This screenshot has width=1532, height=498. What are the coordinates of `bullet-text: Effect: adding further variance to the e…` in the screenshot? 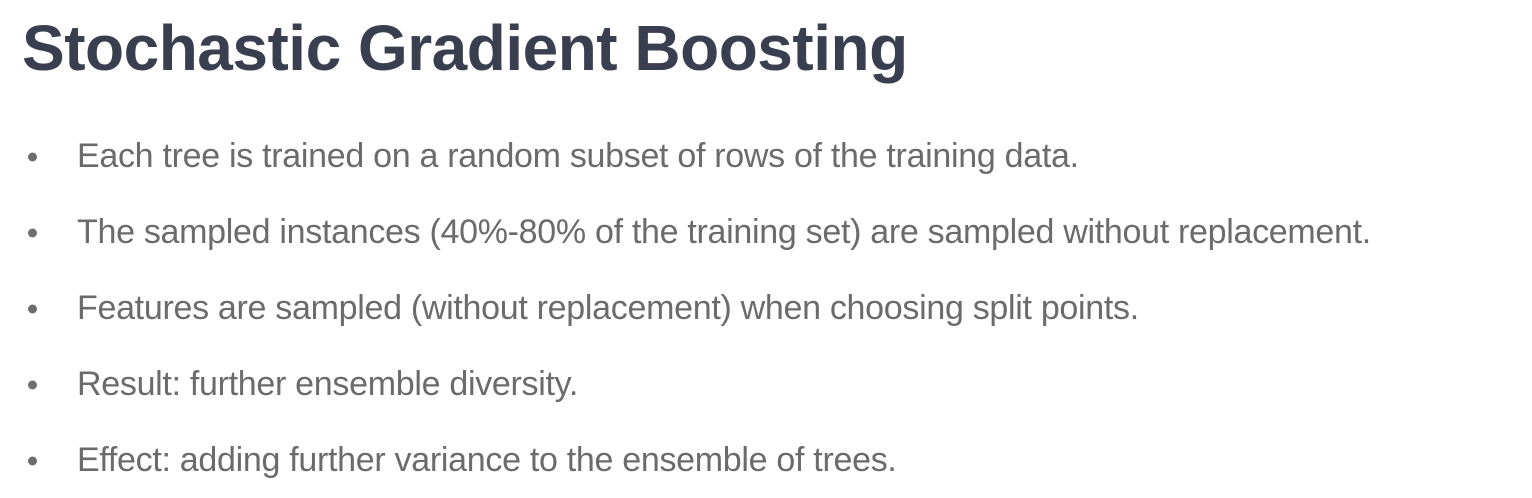 It's located at (487, 460).